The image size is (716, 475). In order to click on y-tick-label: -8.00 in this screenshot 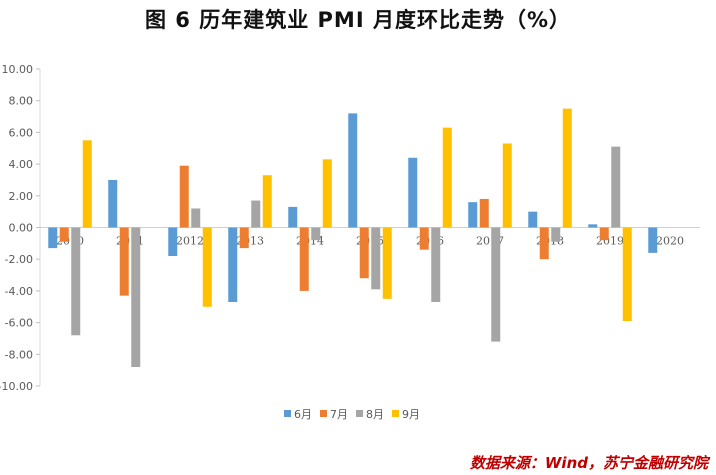, I will do `click(19, 354)`.